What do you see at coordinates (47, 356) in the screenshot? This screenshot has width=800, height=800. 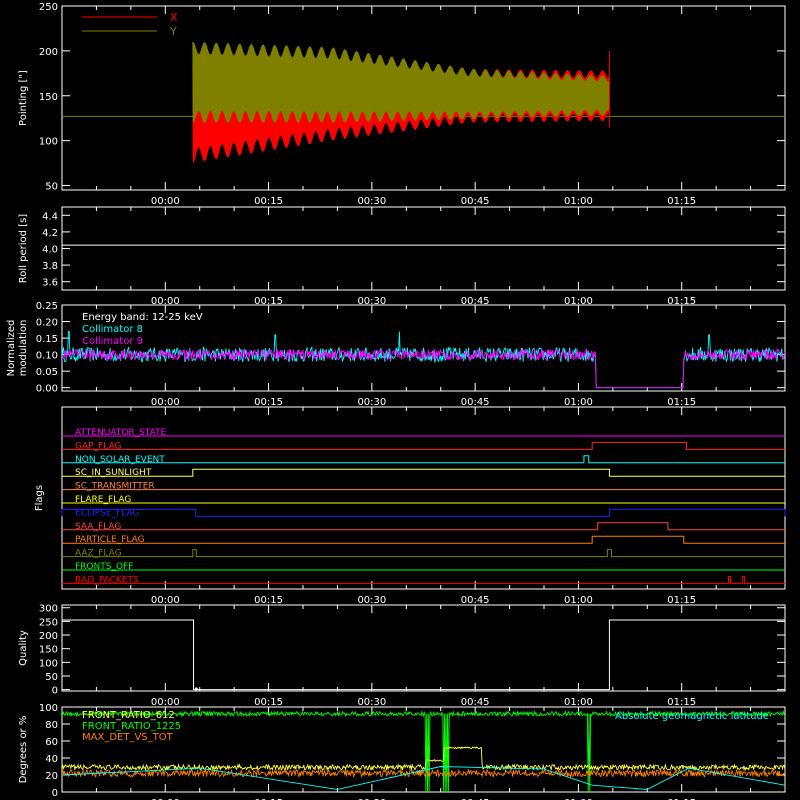 I see `y-tick-label: 0.10` at bounding box center [47, 356].